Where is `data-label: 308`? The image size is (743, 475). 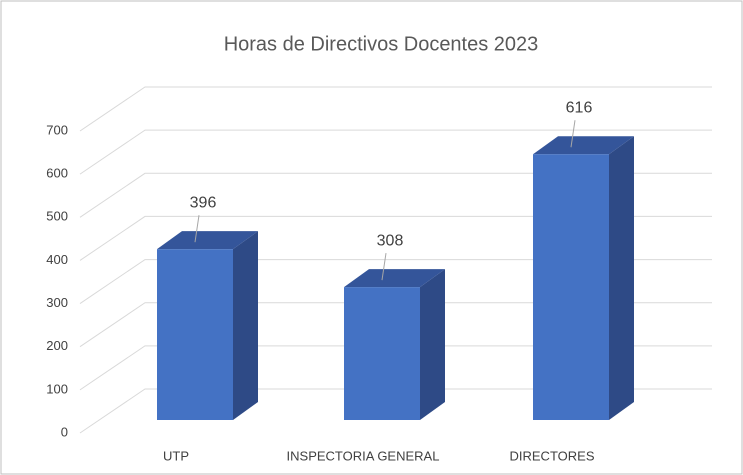 data-label: 308 is located at coordinates (390, 240).